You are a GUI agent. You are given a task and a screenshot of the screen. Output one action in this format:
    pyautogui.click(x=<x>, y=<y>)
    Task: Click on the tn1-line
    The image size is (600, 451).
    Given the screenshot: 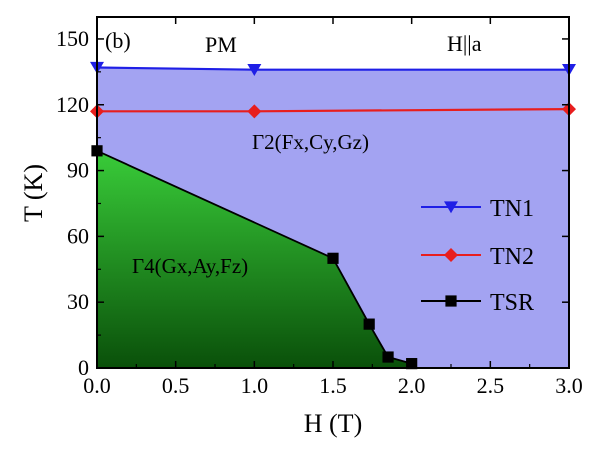 What is the action you would take?
    pyautogui.click(x=333, y=68)
    